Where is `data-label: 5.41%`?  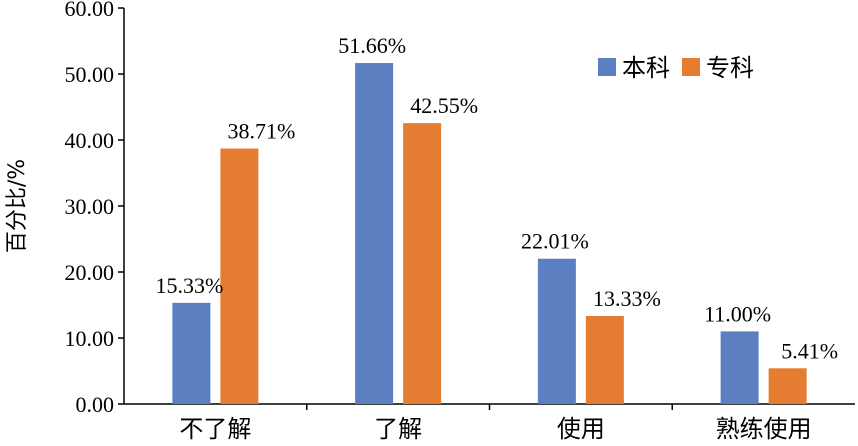
data-label: 5.41% is located at coordinates (809, 350).